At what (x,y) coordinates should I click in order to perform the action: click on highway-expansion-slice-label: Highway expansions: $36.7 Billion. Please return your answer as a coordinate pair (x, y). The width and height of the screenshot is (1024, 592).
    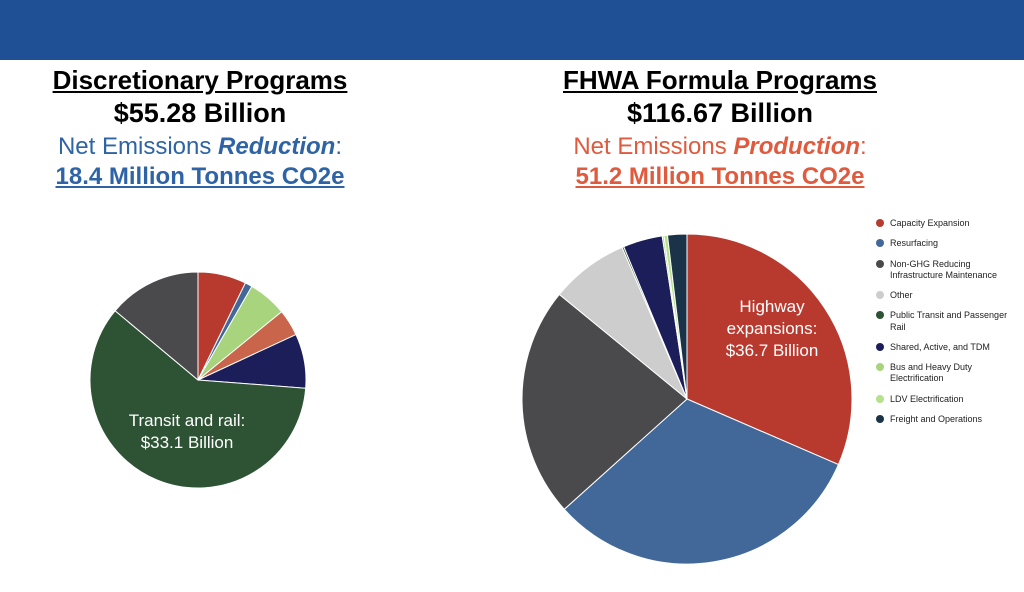
    Looking at the image, I should click on (772, 329).